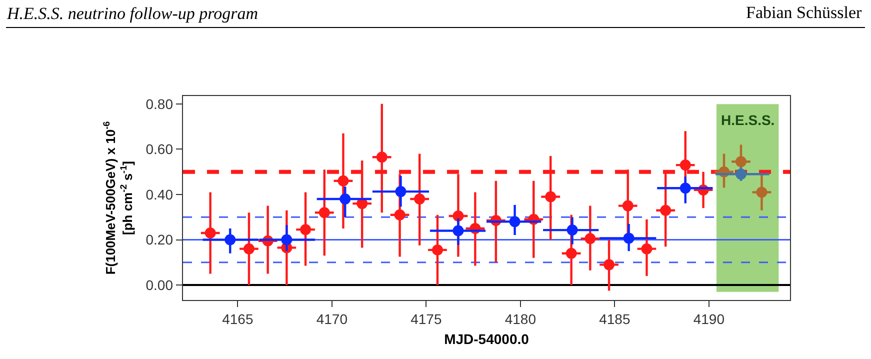 This screenshot has width=871, height=359. What do you see at coordinates (709, 319) in the screenshot?
I see `x-tick-label: 4190` at bounding box center [709, 319].